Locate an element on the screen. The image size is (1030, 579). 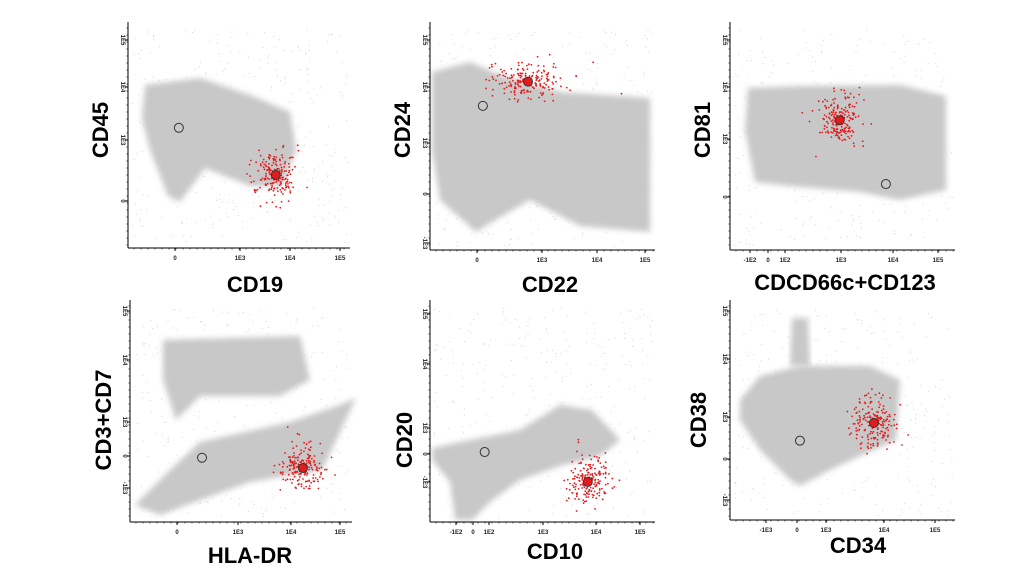
y-tick-label: 1E5 is located at coordinates (424, 40).